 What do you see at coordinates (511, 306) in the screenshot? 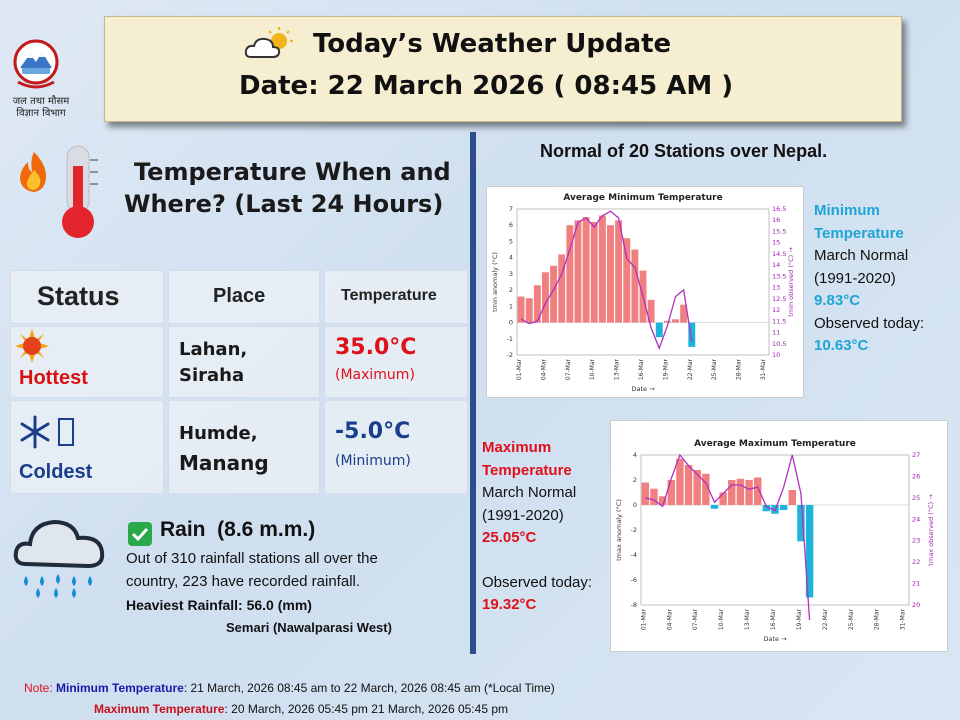
I see `y-tick-label: 1` at bounding box center [511, 306].